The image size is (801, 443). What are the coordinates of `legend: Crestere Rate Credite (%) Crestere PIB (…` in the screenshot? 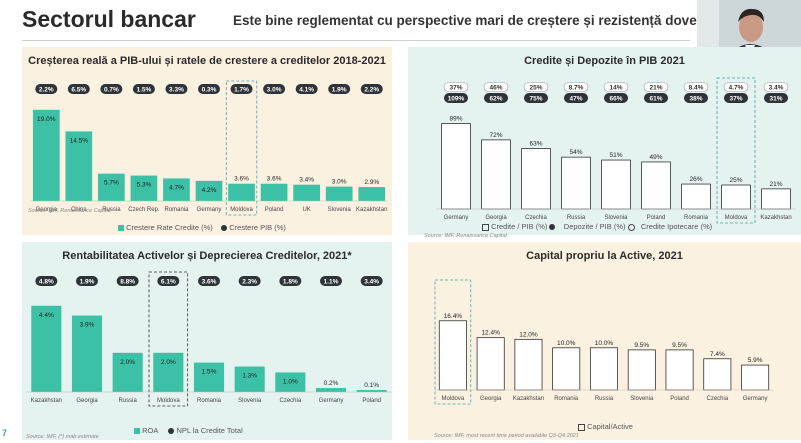 It's located at (202, 227).